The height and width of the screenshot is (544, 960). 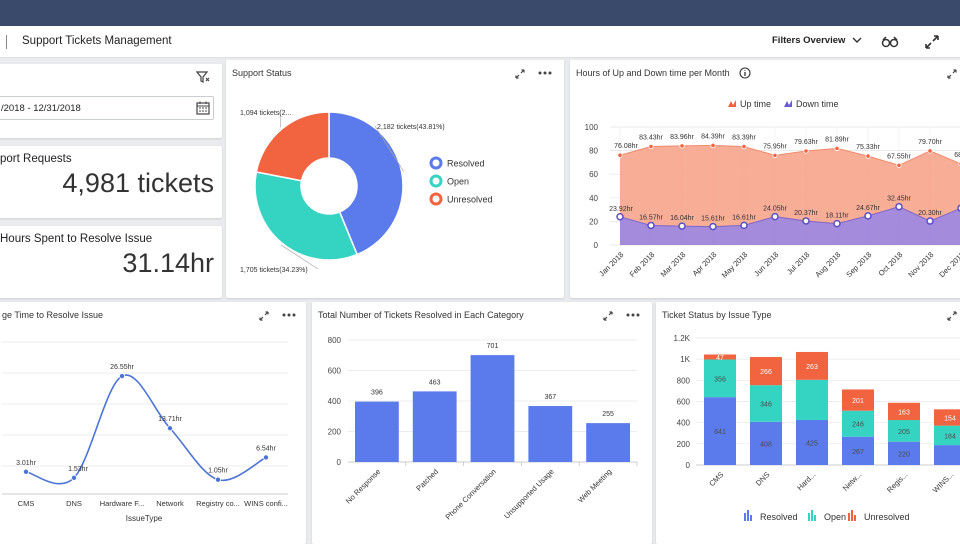 I want to click on legend-label-resolved: Resolved, so click(x=779, y=517).